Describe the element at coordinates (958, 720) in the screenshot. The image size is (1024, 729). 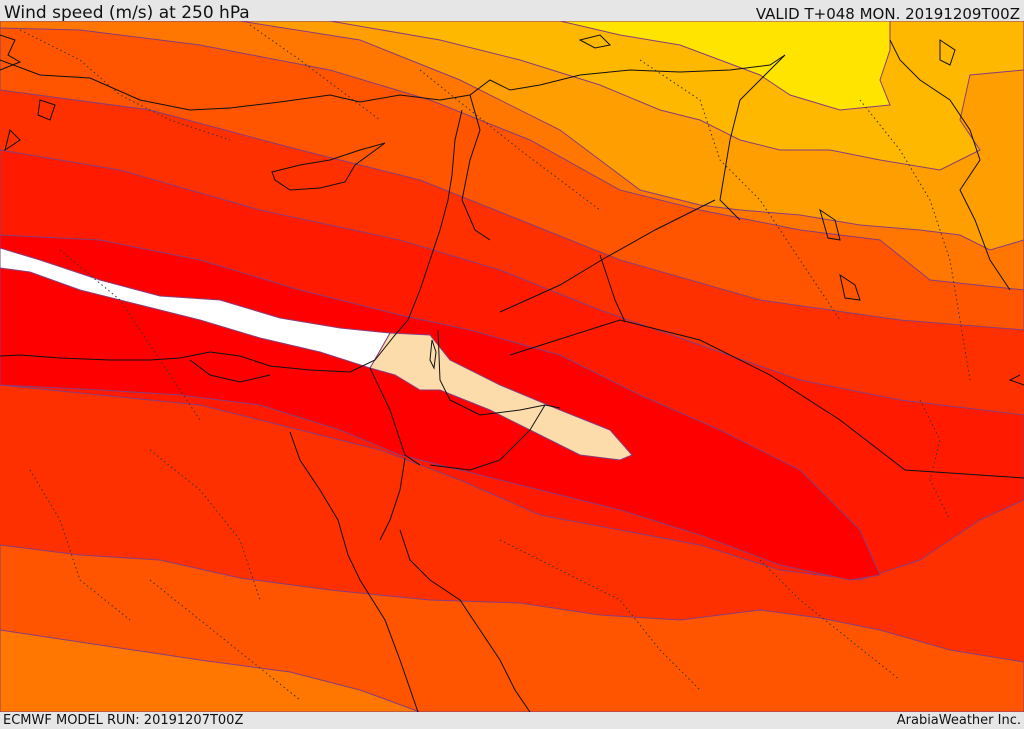
I see `credit: ArabiaWeather Inc.` at that location.